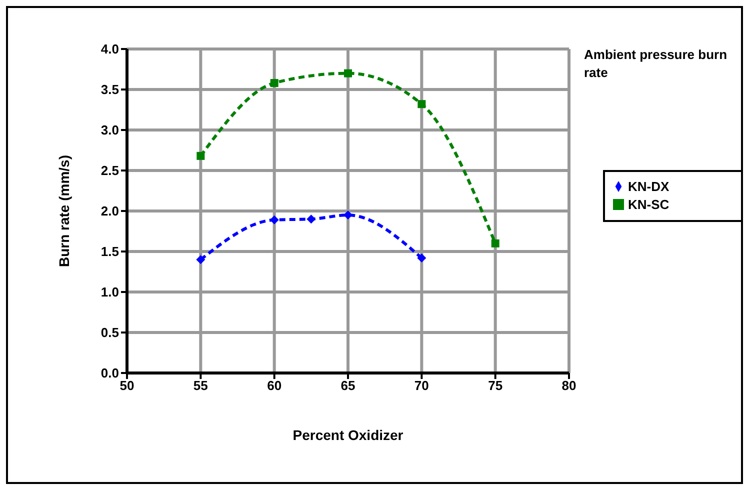  Describe the element at coordinates (109, 373) in the screenshot. I see `y-tick-label: 0.0` at that location.